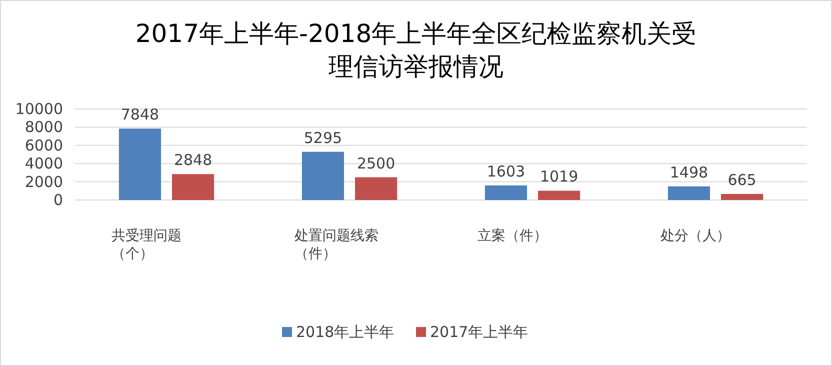 The width and height of the screenshot is (832, 366). What do you see at coordinates (39, 109) in the screenshot?
I see `y-tick-label: 10000` at bounding box center [39, 109].